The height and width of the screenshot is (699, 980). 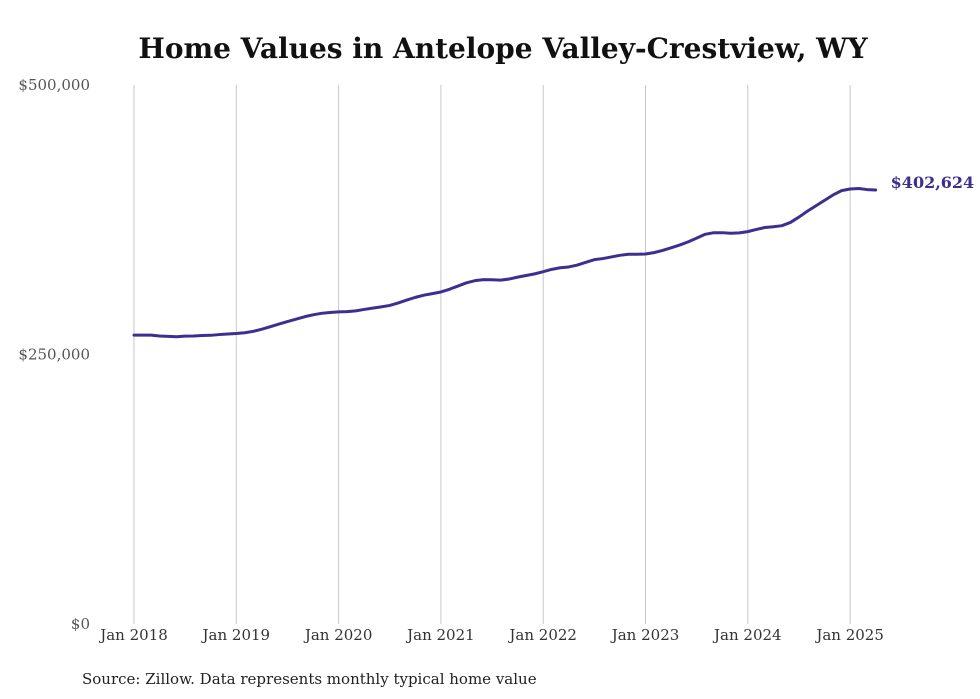 What do you see at coordinates (54, 85) in the screenshot?
I see `y-tick-label: $500,000` at bounding box center [54, 85].